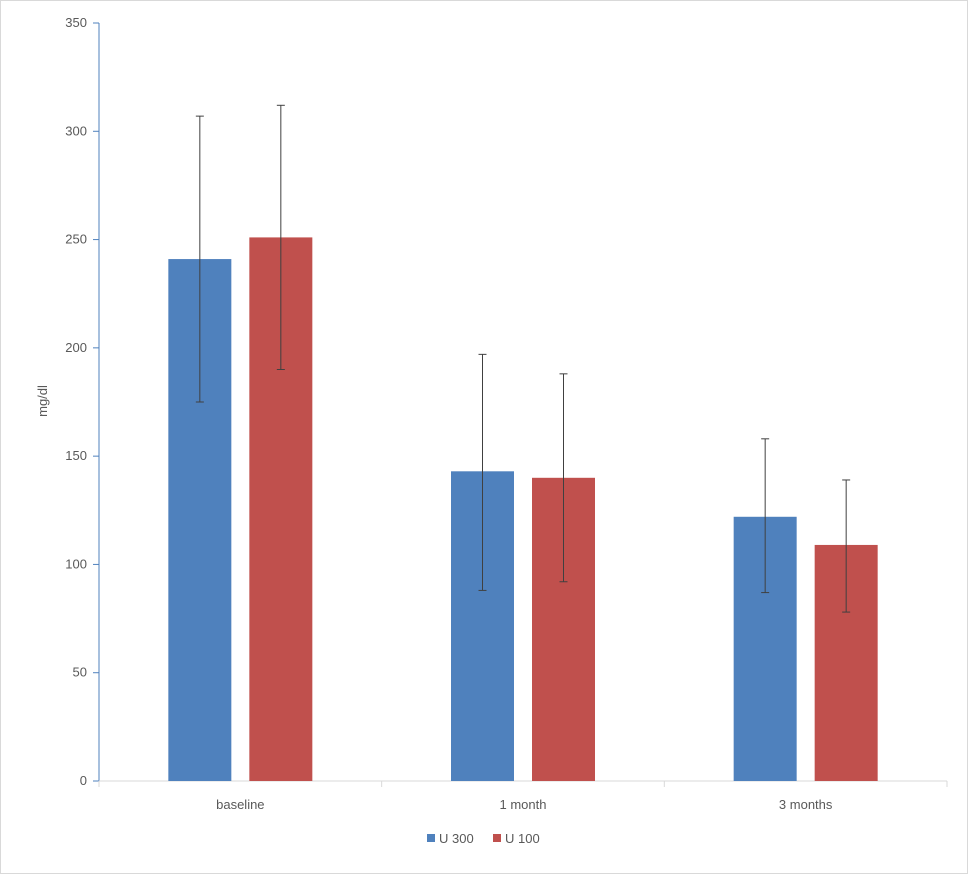 The width and height of the screenshot is (968, 875). I want to click on y-axis-title: mg/dl, so click(42, 401).